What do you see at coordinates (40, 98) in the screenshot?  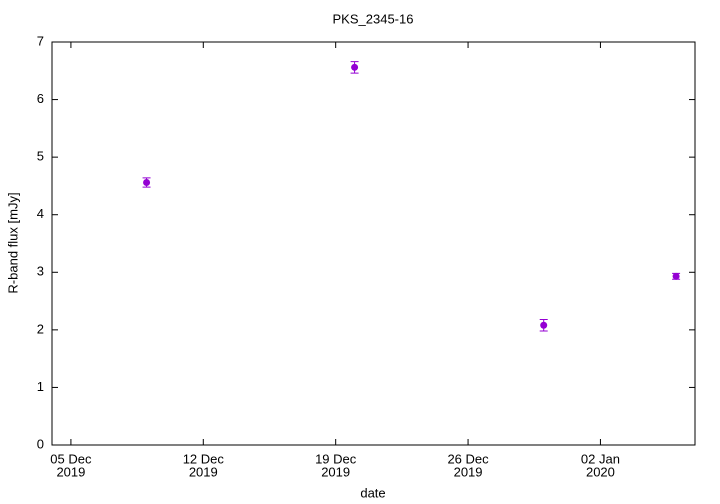 I see `y-tick-label: 6` at bounding box center [40, 98].